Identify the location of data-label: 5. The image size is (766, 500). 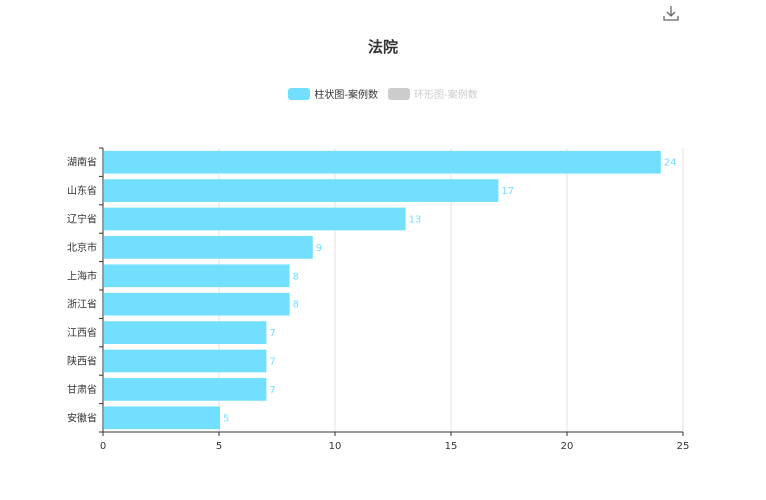
(226, 418).